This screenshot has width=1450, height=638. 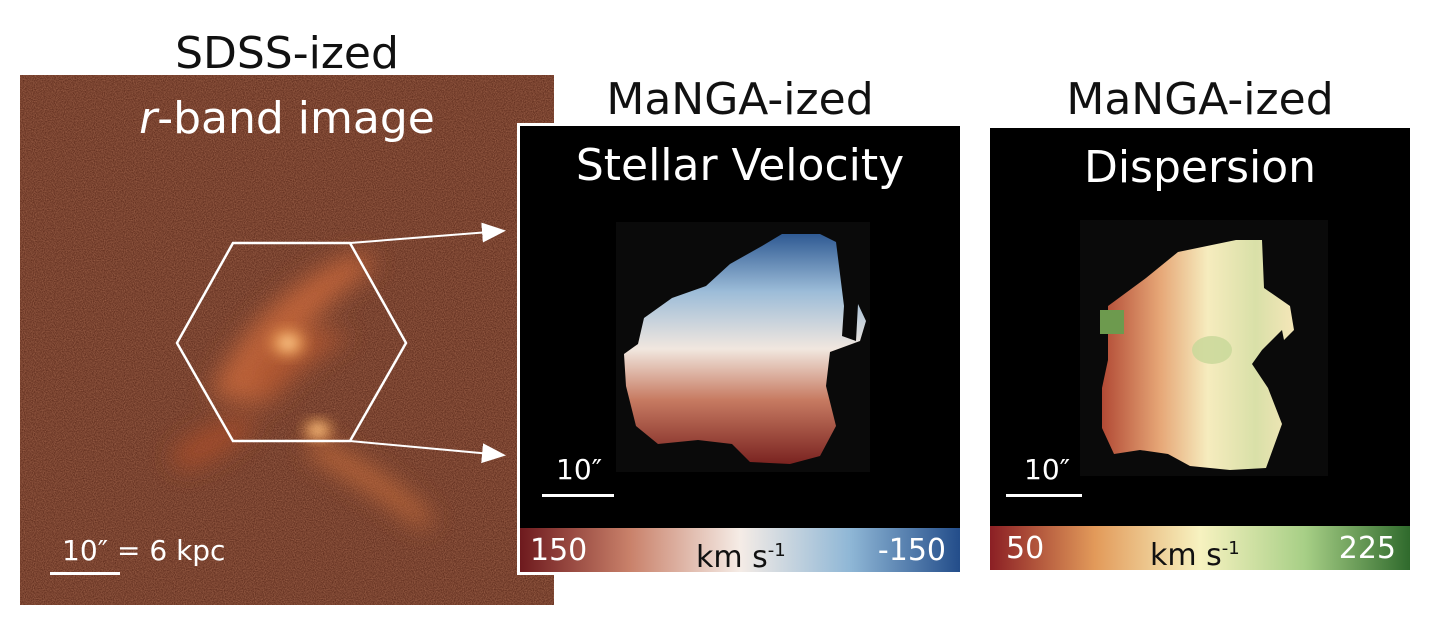 What do you see at coordinates (85, 573) in the screenshot?
I see `sdss-scalebar` at bounding box center [85, 573].